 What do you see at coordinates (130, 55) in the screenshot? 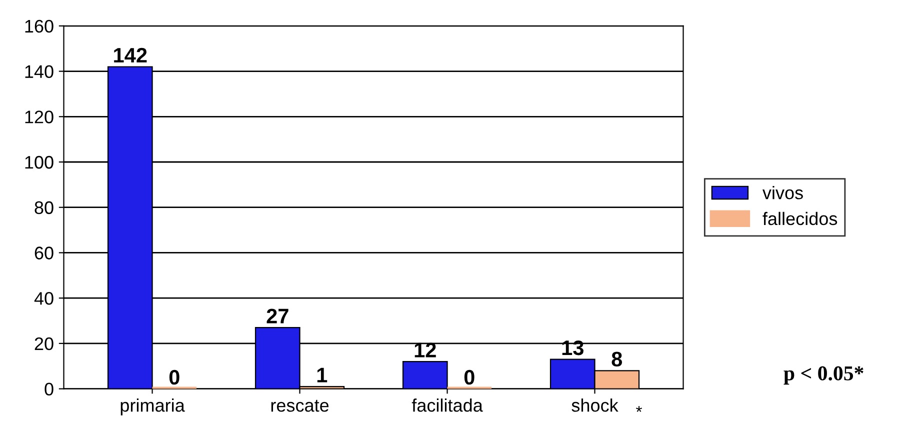
I see `data-label: 142` at bounding box center [130, 55].